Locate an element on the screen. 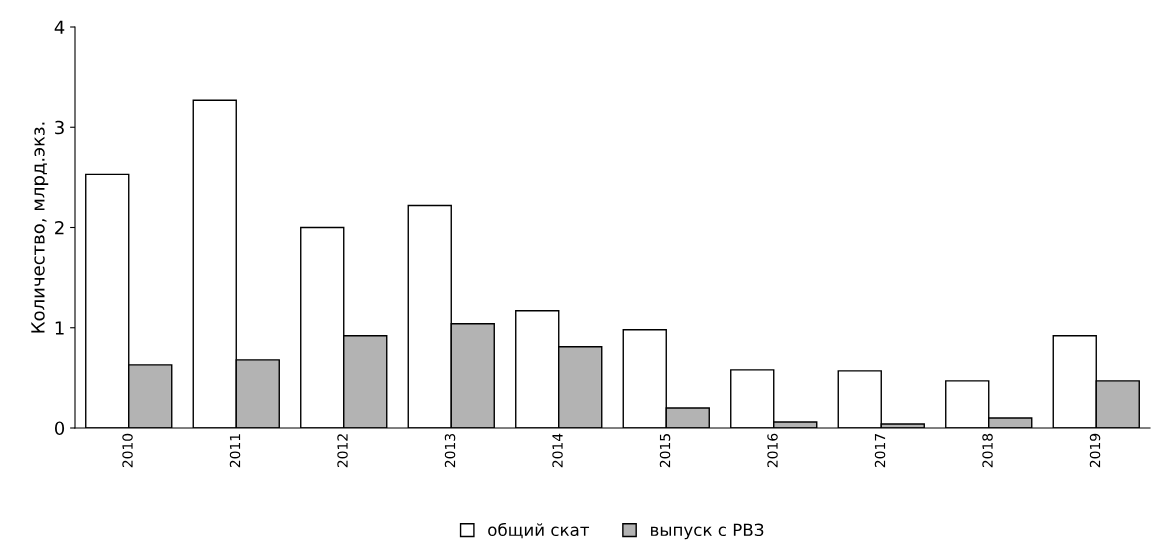 This screenshot has width=1160, height=557. x-tick-label: 2010 is located at coordinates (127, 450).